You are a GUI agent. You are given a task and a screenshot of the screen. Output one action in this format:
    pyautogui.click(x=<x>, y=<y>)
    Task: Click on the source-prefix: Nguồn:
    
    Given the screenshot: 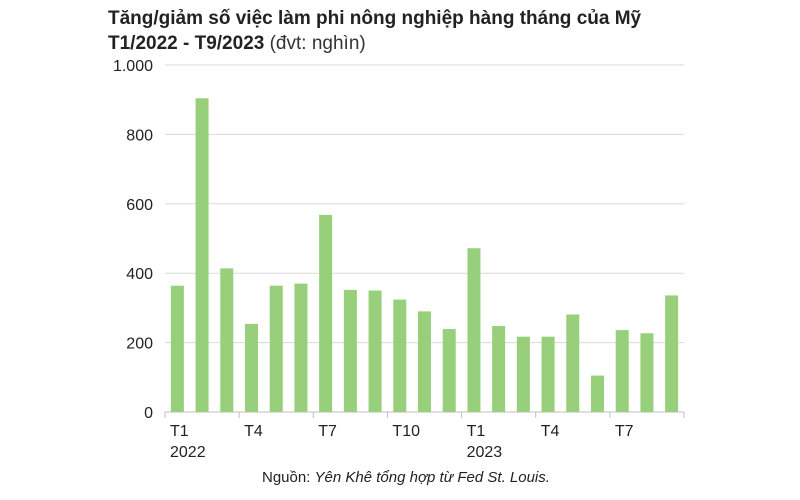 What is the action you would take?
    pyautogui.click(x=288, y=477)
    